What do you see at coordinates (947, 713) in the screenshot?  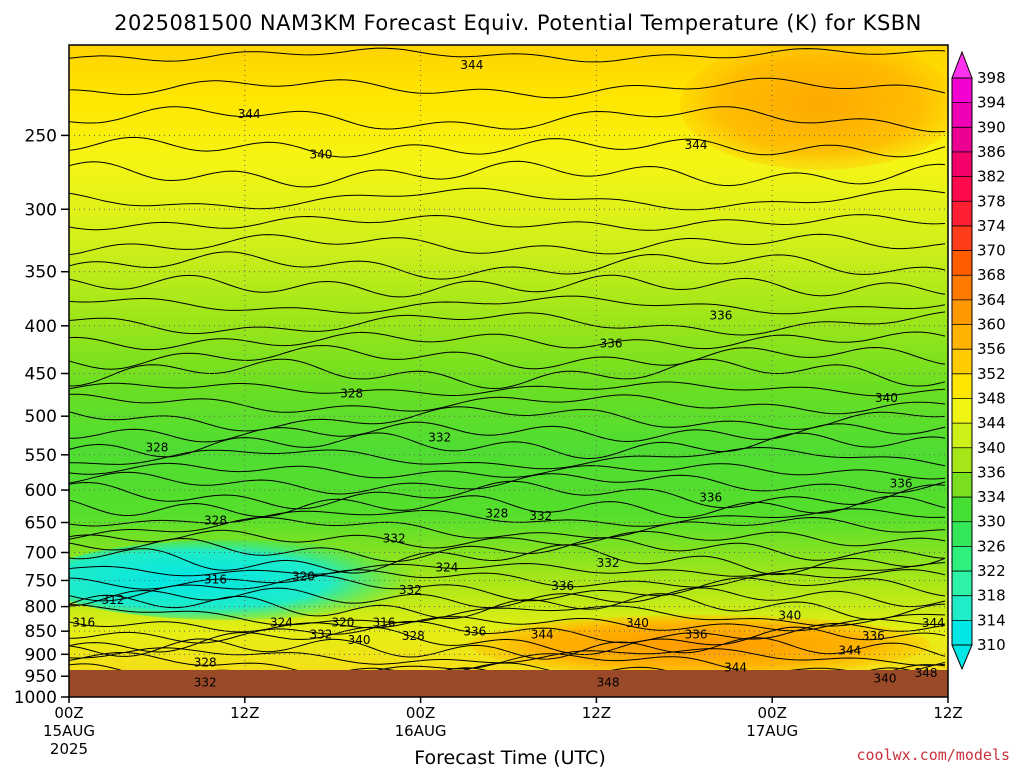 I see `x-tick-label: 12Z` at bounding box center [947, 713].